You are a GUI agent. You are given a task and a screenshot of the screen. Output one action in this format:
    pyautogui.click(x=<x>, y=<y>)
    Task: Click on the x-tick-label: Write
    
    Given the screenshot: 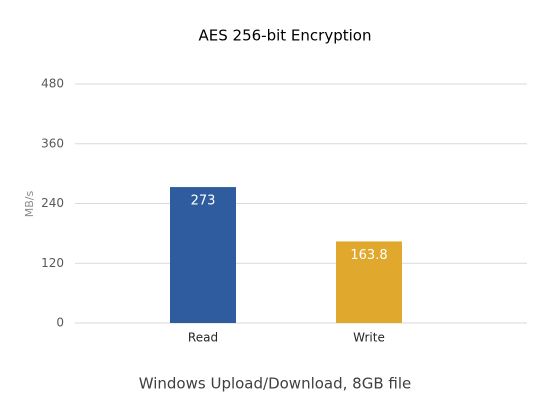 What is the action you would take?
    pyautogui.click(x=369, y=338)
    